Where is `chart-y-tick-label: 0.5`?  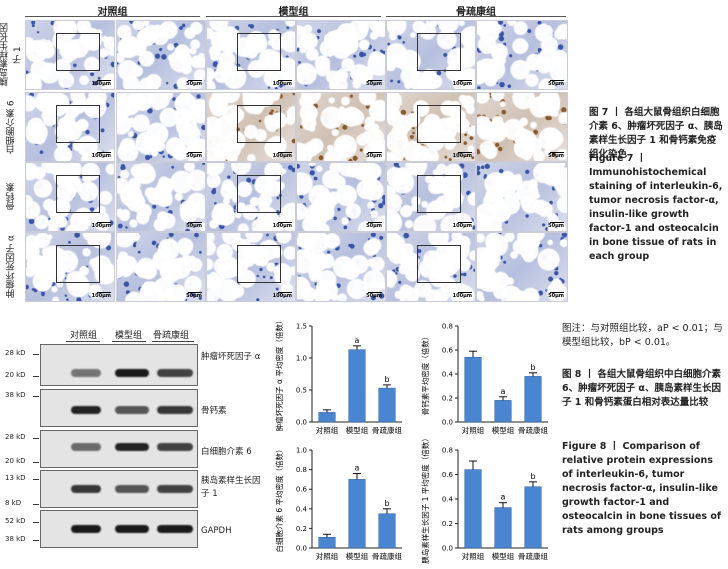 chart-y-tick-label: 0.5 is located at coordinates (301, 391).